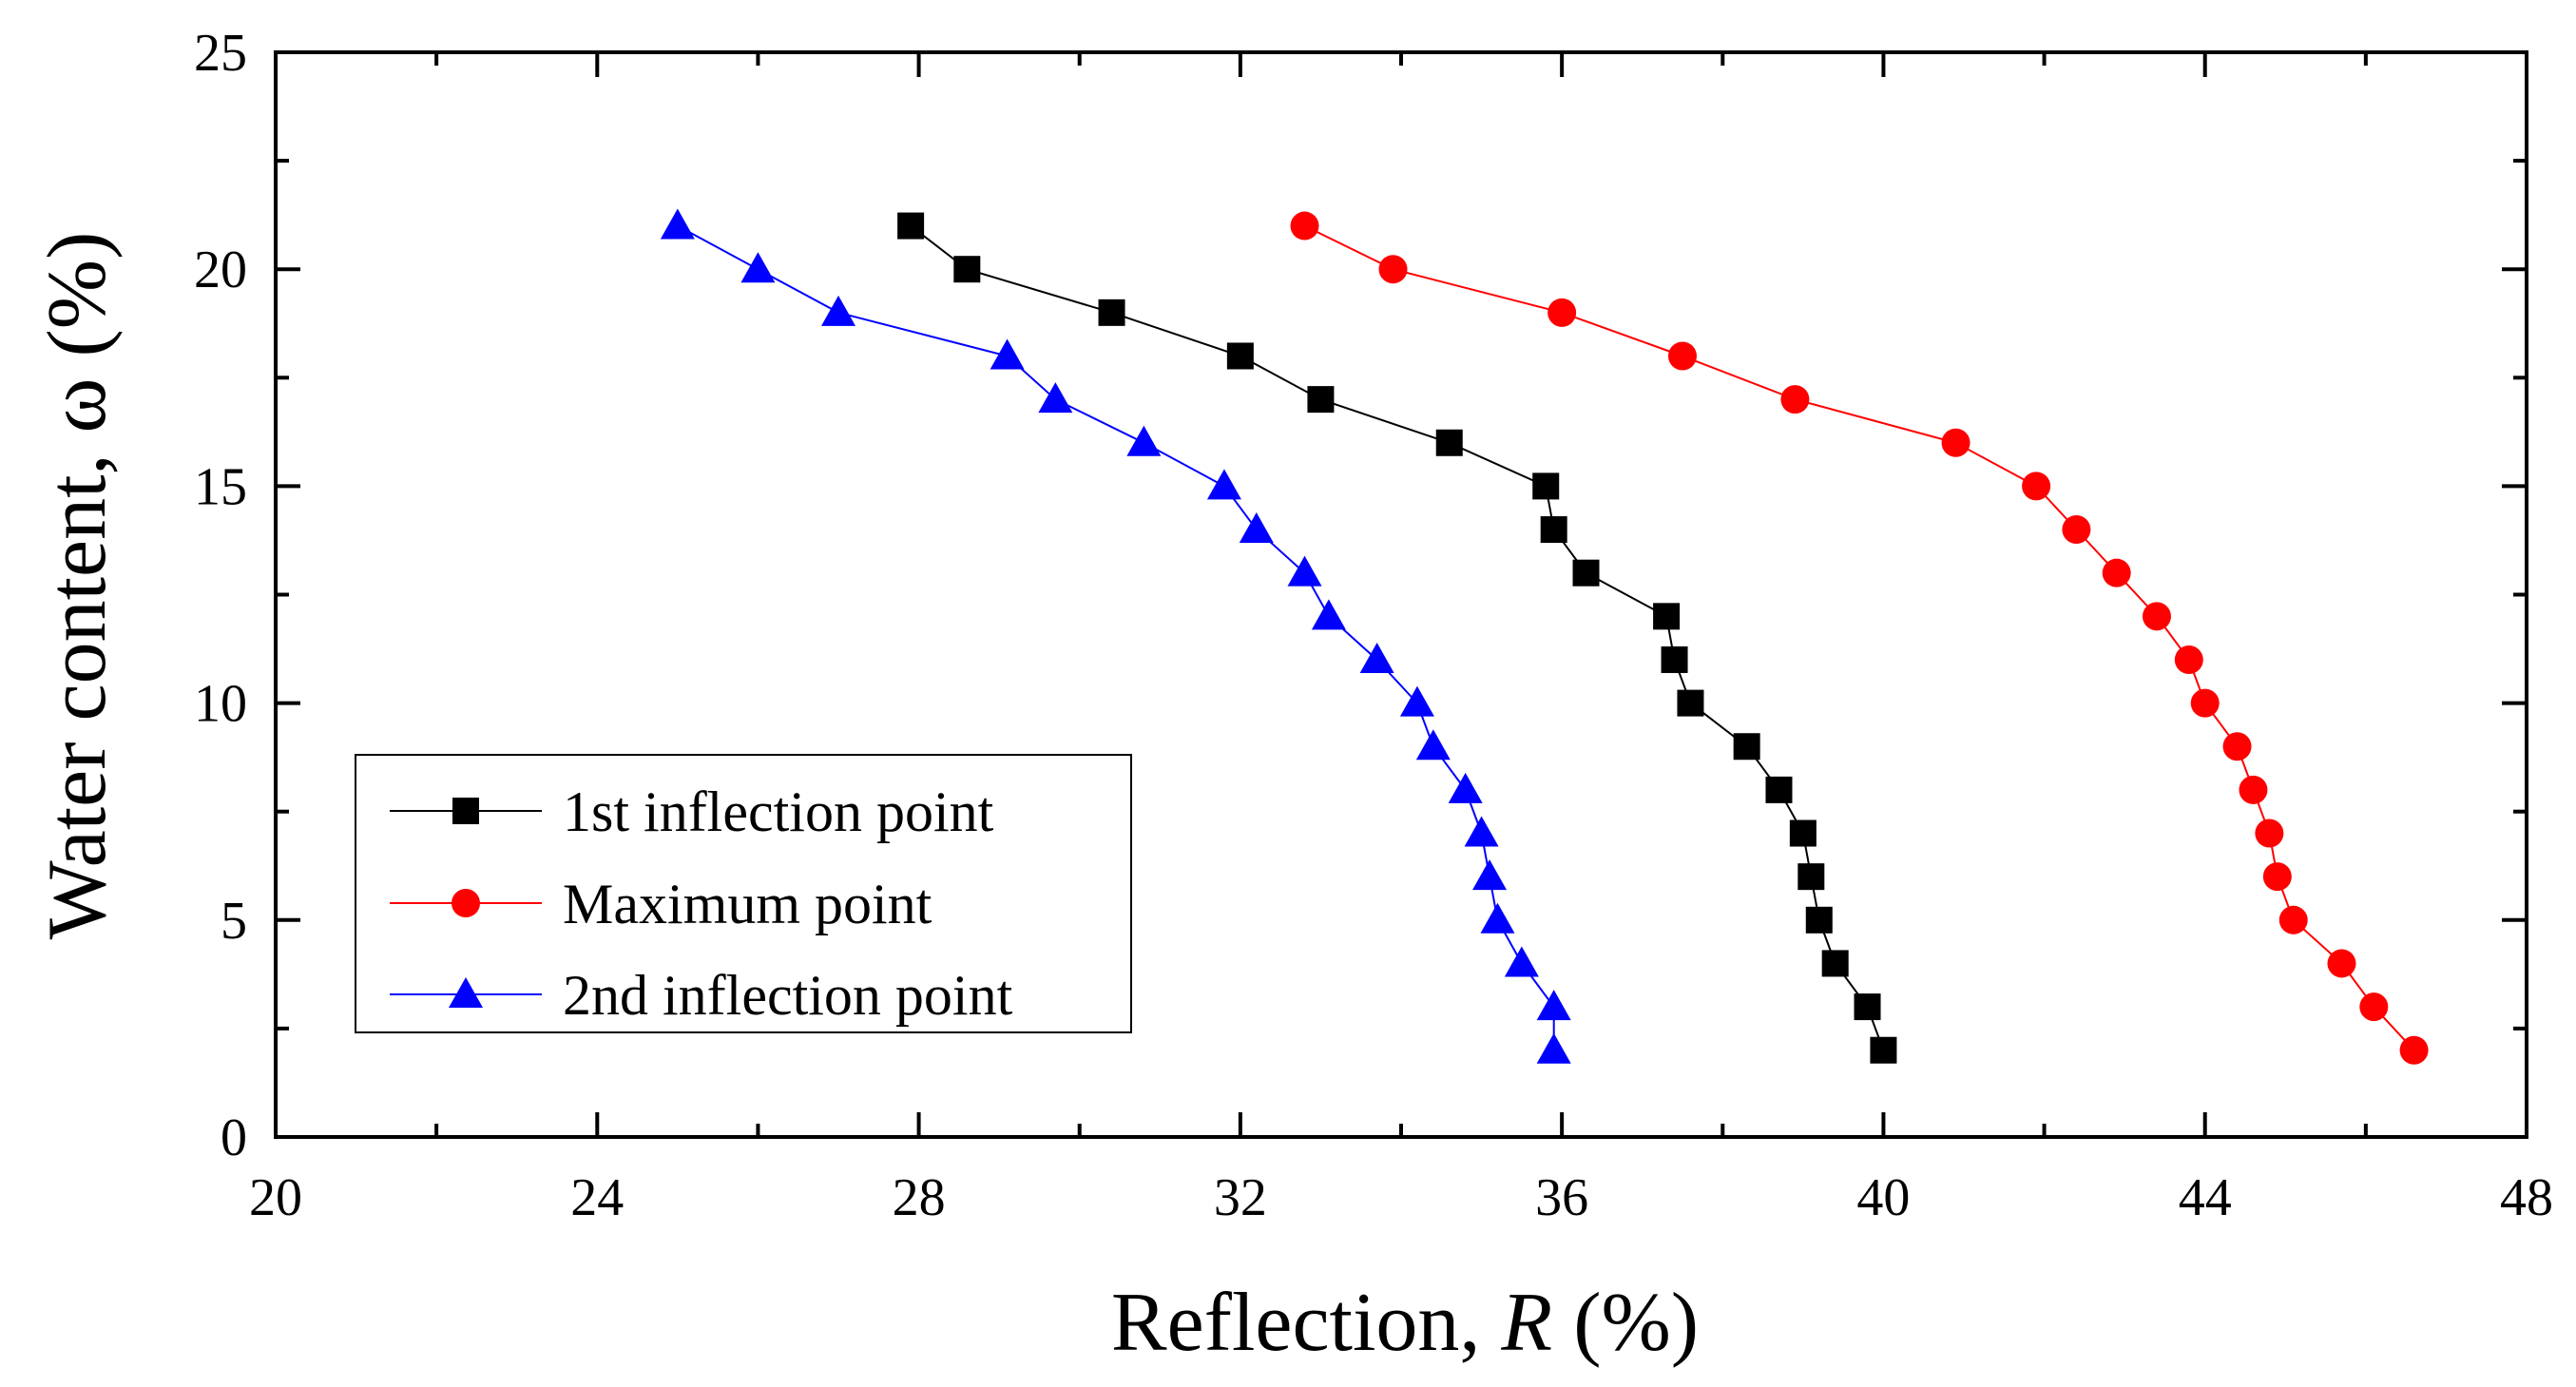 This screenshot has width=2576, height=1387. I want to click on x-tick-label: 36, so click(1562, 1197).